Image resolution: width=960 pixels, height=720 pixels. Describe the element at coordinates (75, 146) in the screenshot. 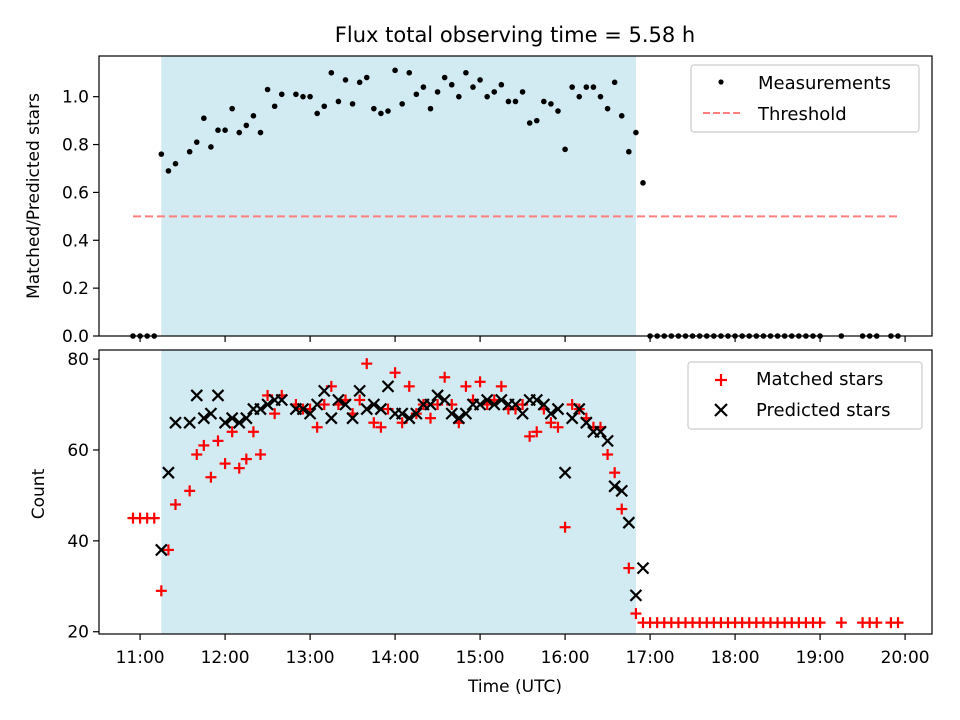

I see `ratio-y-tick-label: 0.8` at that location.